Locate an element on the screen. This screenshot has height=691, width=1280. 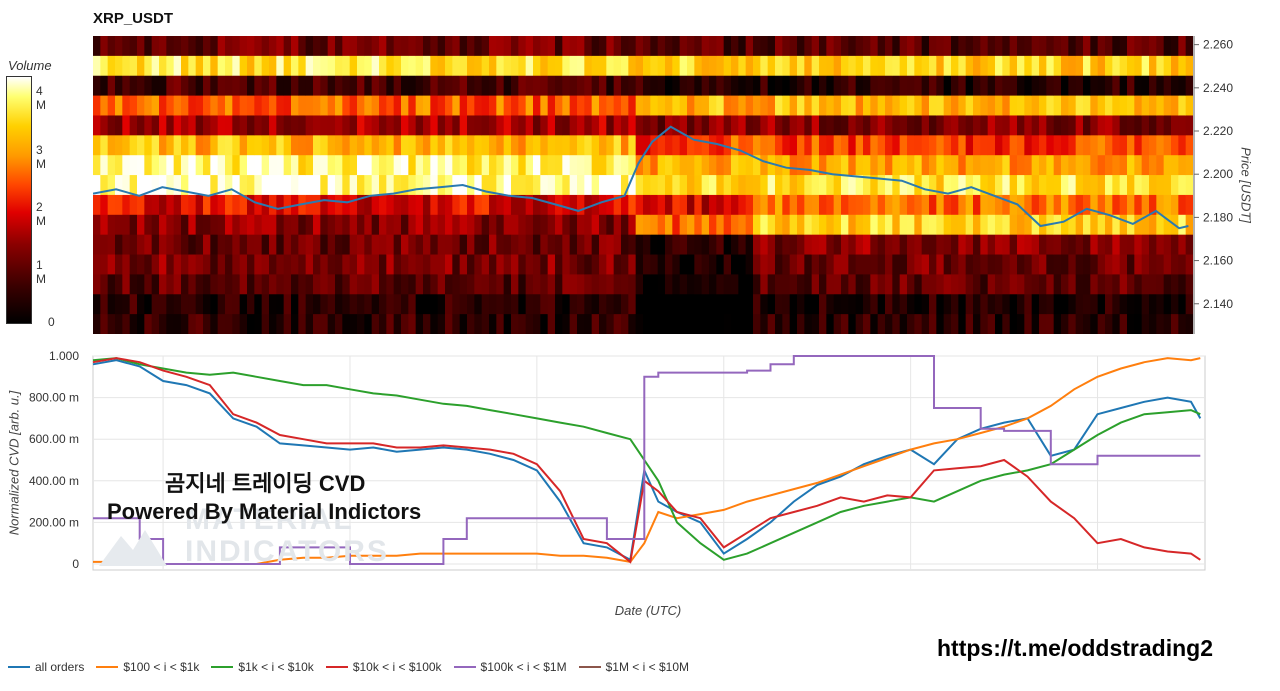
legend-item: $100k < i < $1M is located at coordinates (510, 667).